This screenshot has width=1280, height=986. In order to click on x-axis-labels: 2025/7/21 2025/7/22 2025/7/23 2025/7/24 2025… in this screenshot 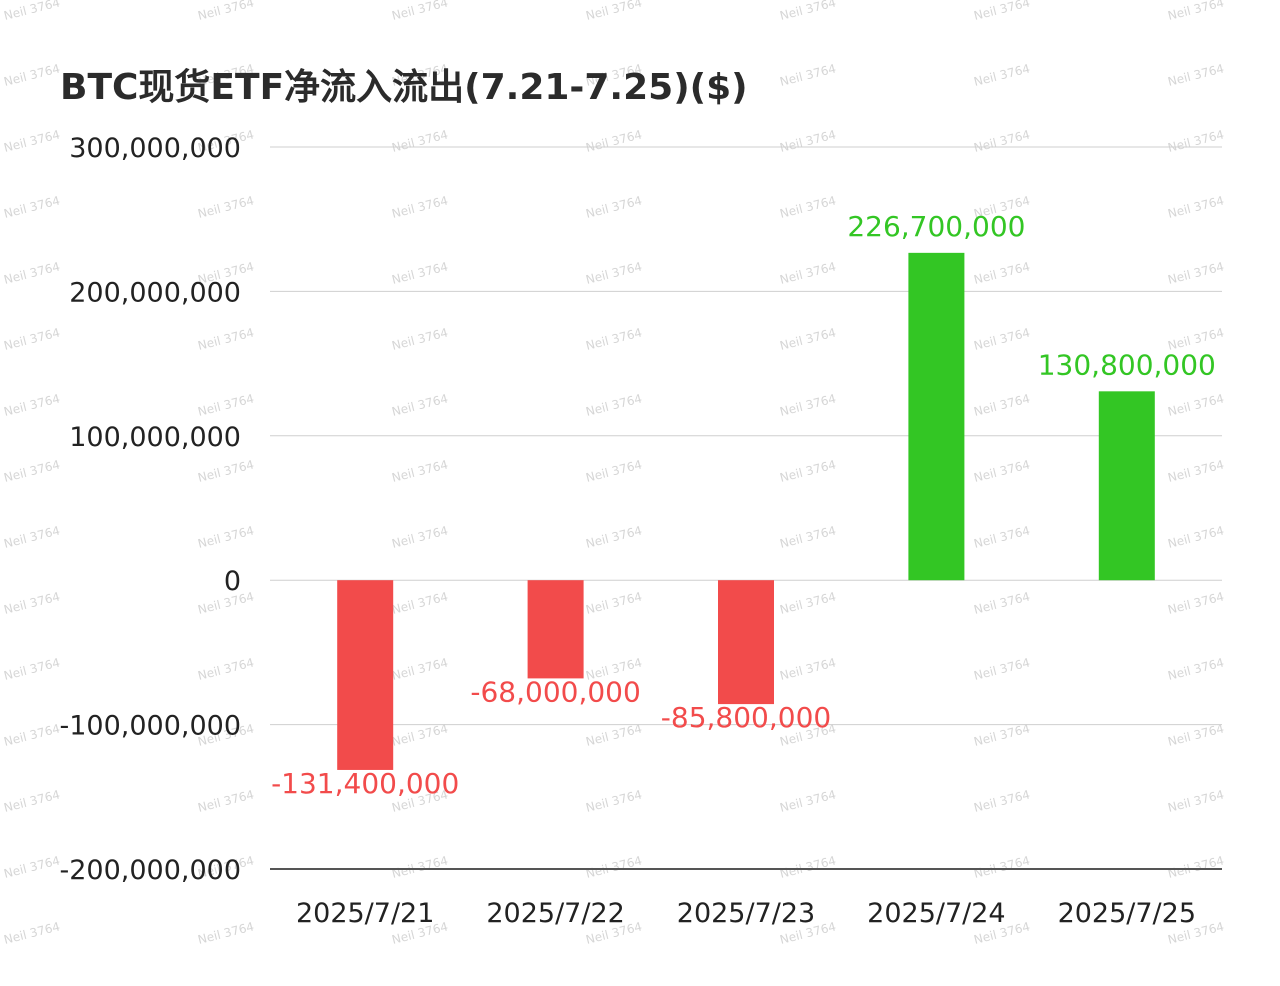, I will do `click(746, 913)`.